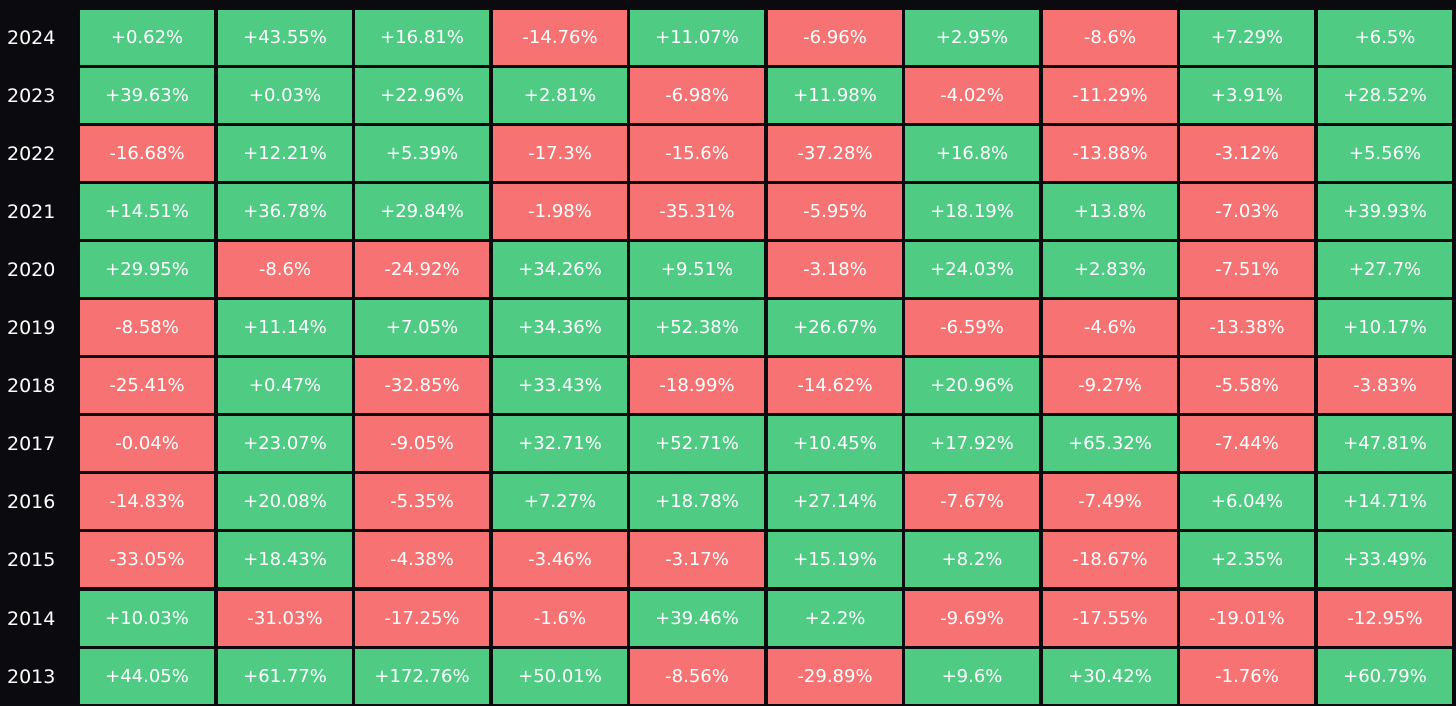 This screenshot has height=706, width=1456. I want to click on heatmap-cell: +60.79%, so click(1385, 676).